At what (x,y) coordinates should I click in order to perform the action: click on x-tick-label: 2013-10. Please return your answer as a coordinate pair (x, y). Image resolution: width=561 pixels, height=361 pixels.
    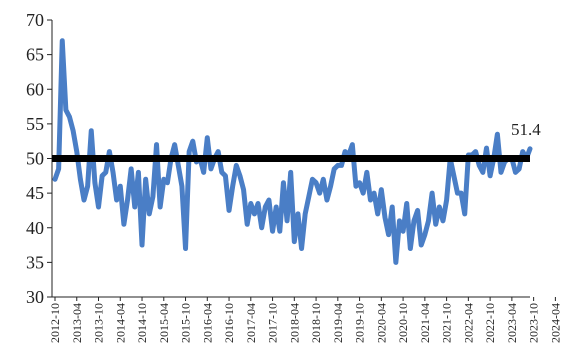
    Looking at the image, I should click on (99, 323).